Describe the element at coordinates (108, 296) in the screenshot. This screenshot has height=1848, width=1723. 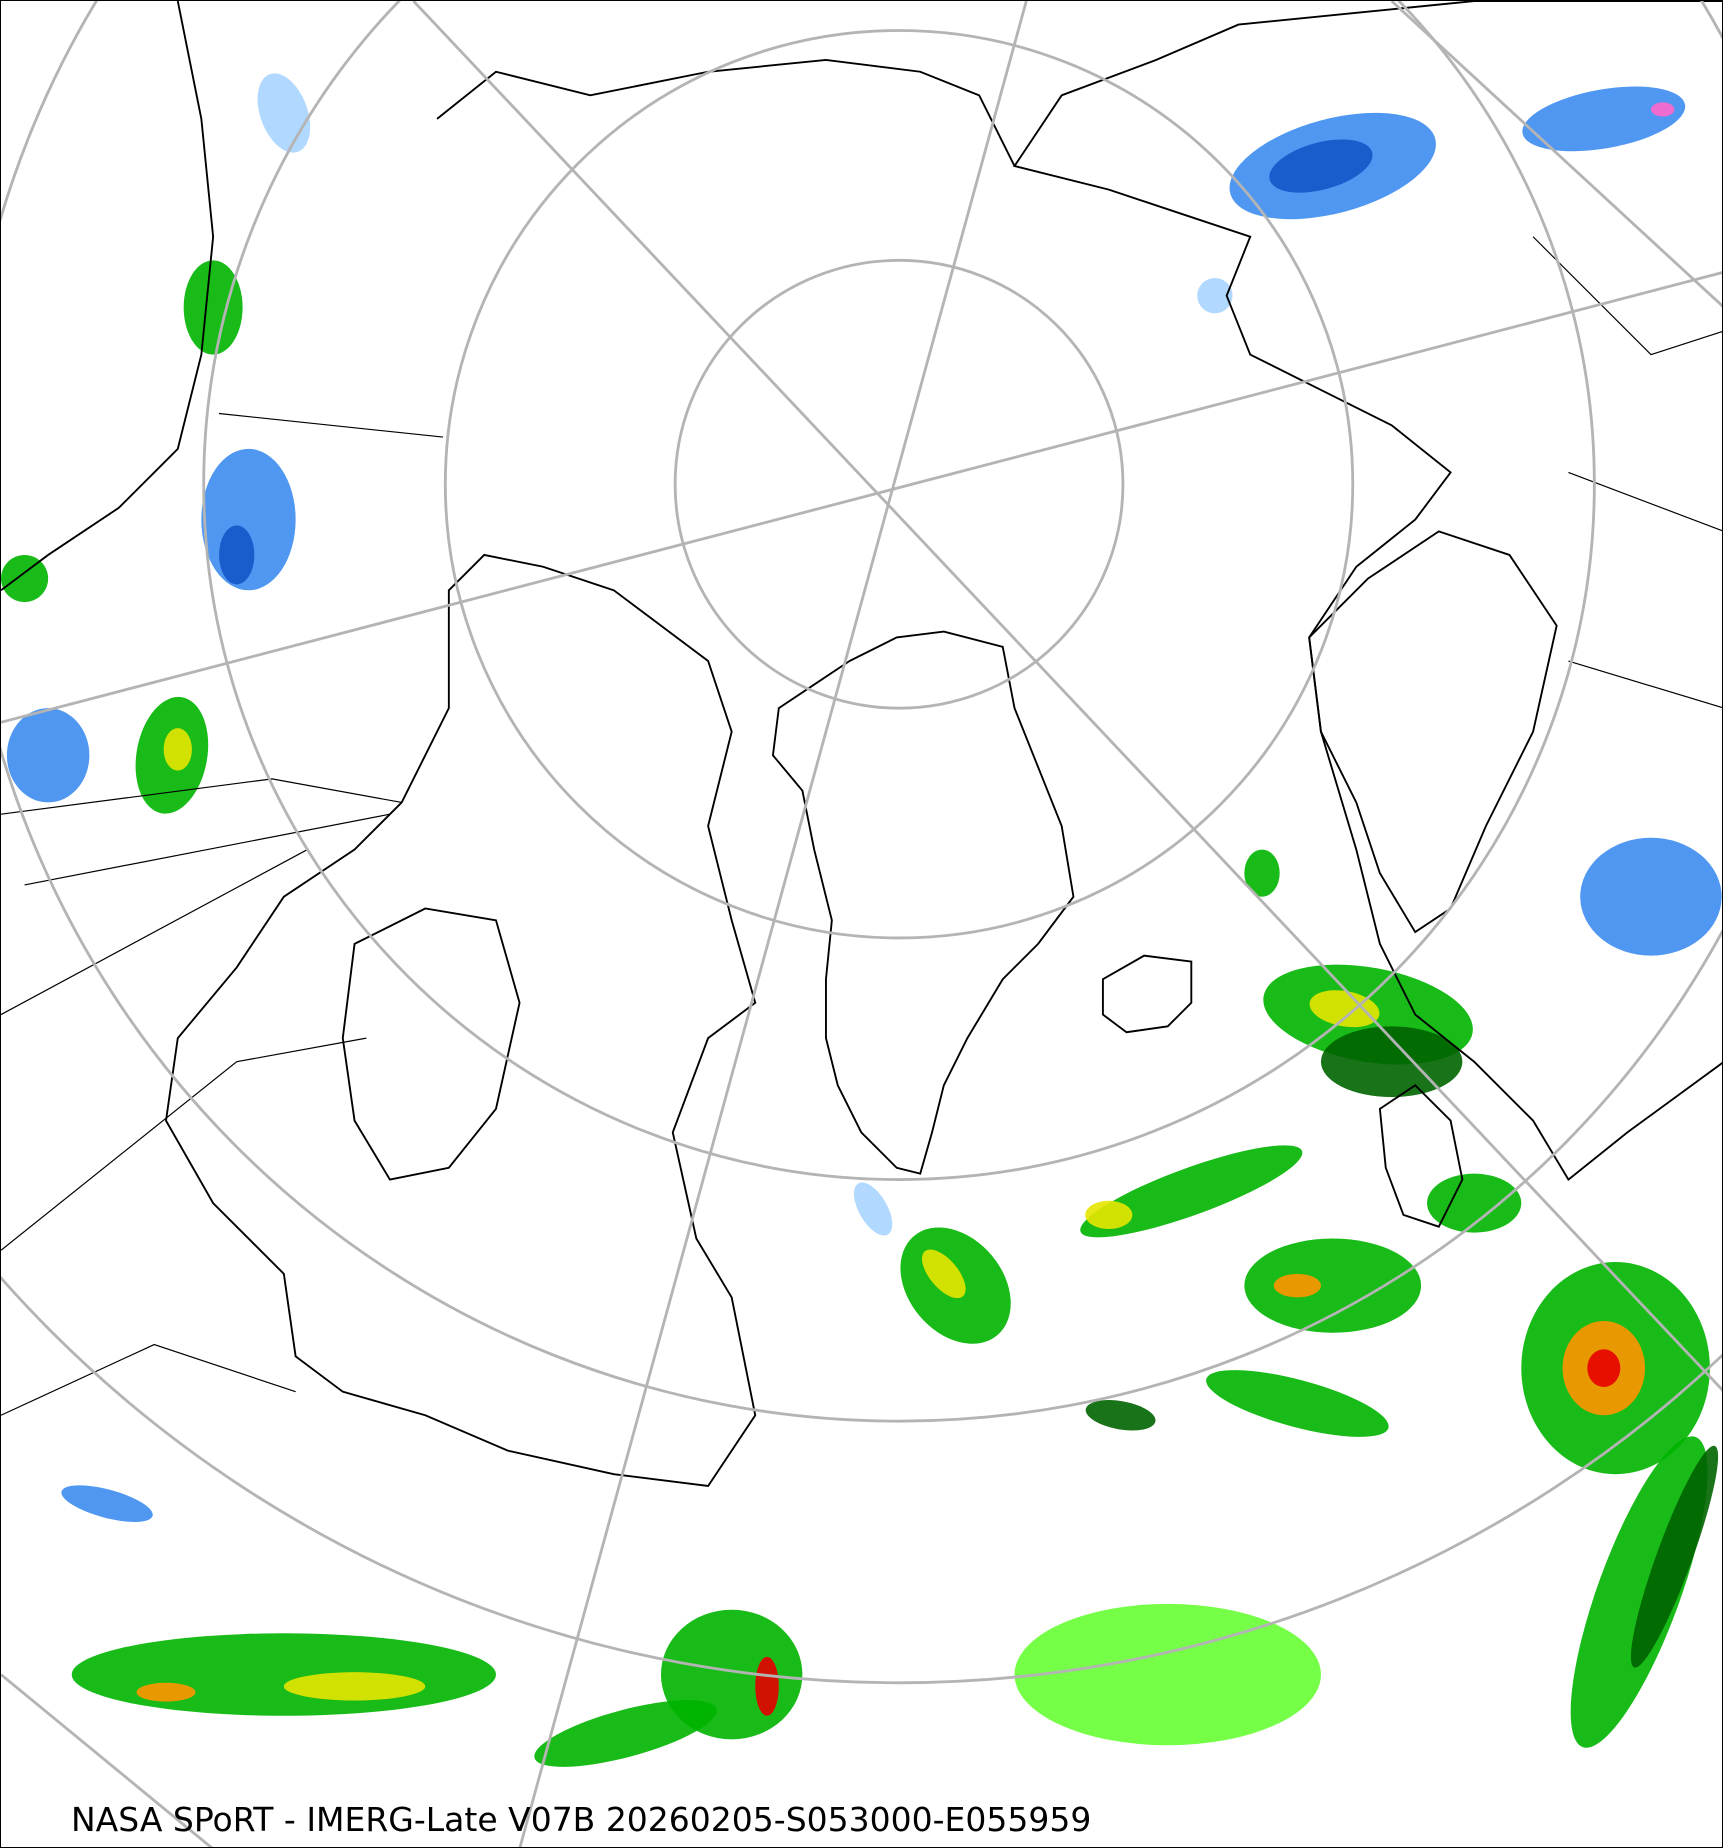
I see `alaska-chukotka-coast` at that location.